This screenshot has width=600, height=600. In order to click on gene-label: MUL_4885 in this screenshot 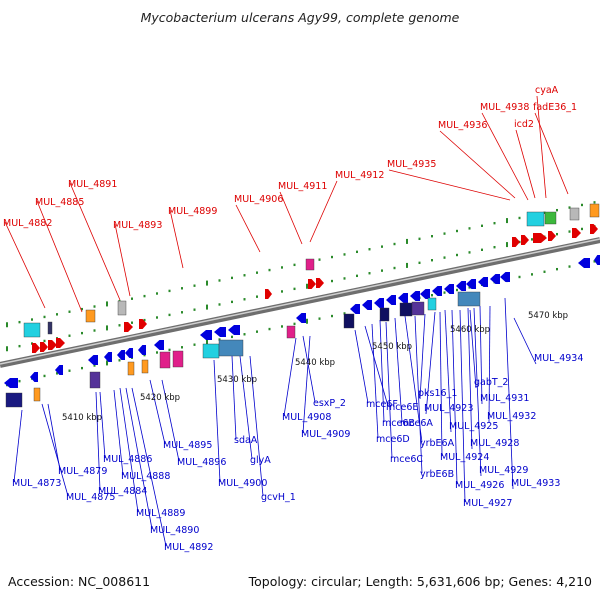, I will do `click(59, 202)`.